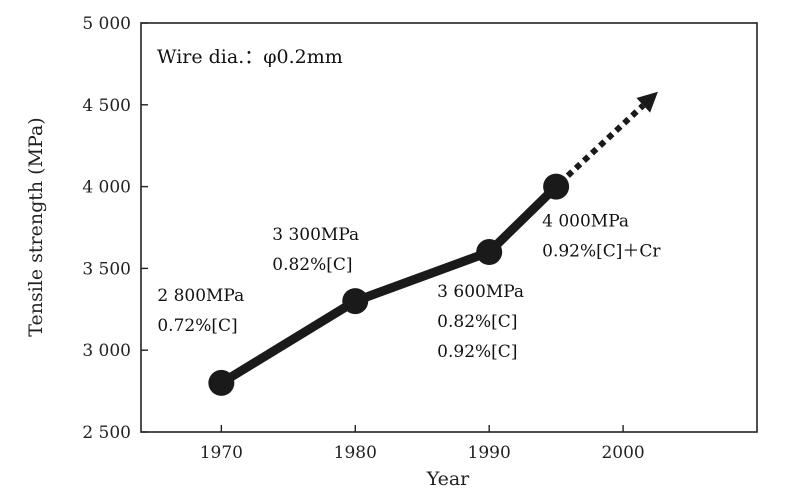  Describe the element at coordinates (355, 453) in the screenshot. I see `x-tick-label: 1980` at that location.